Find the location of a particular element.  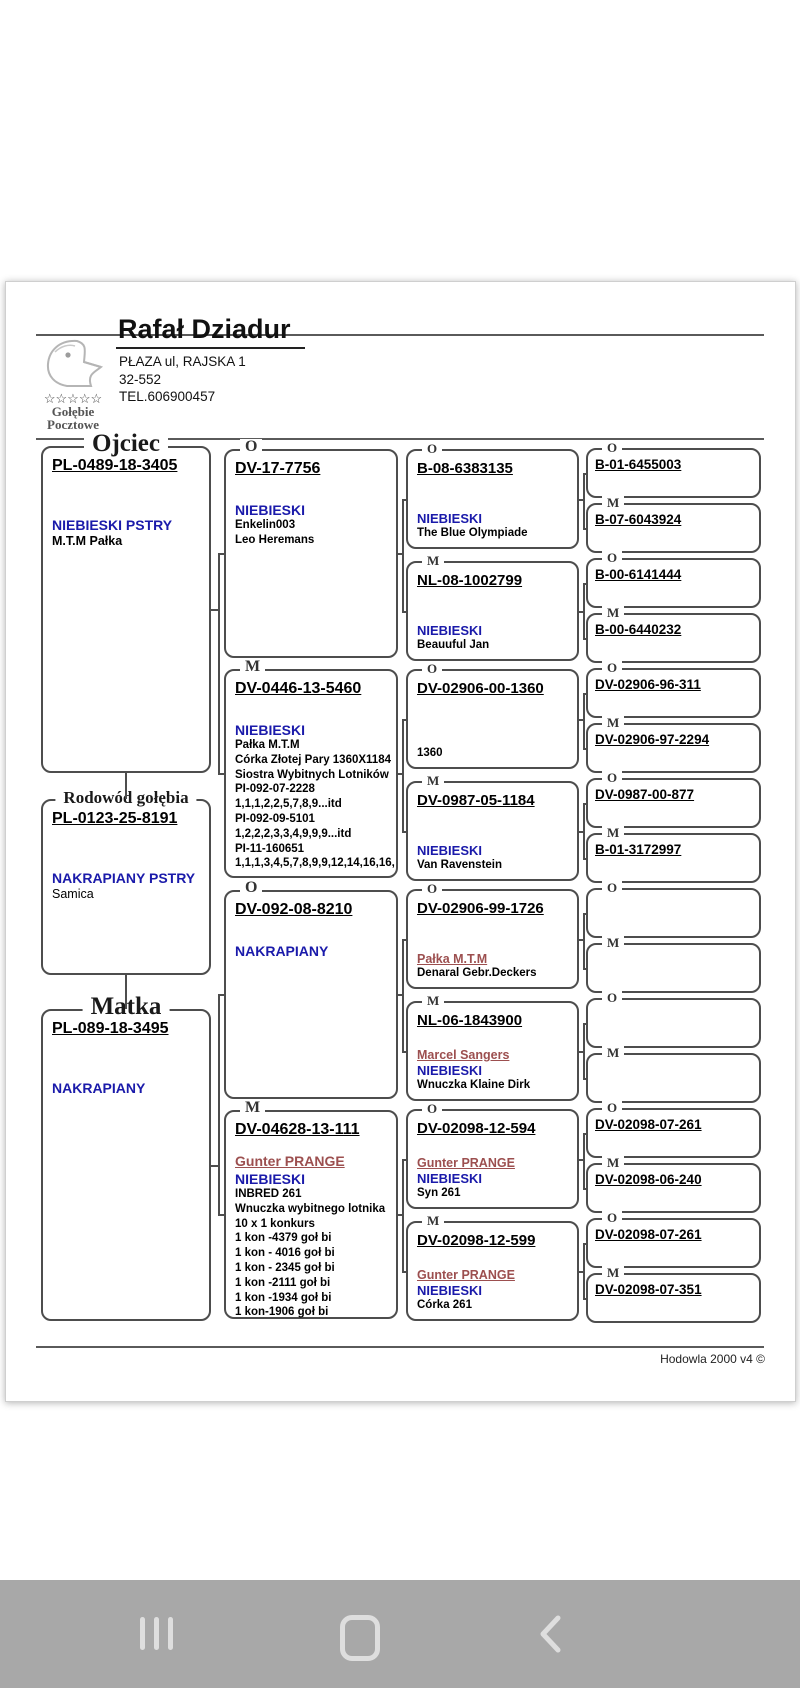

breeder-name: Rafał Dziadur is located at coordinates (210, 331).